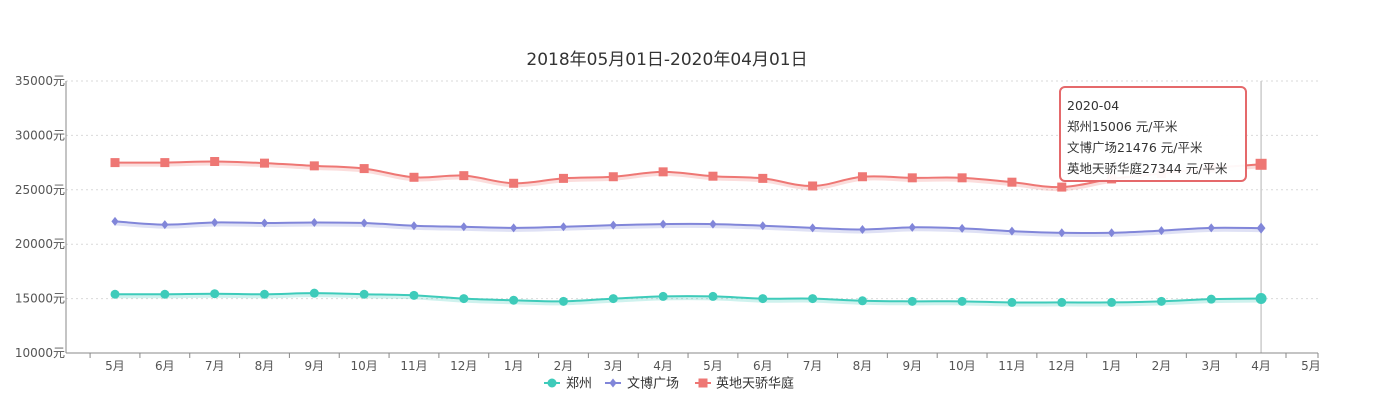  I want to click on legend-label: 文博广场, so click(653, 384).